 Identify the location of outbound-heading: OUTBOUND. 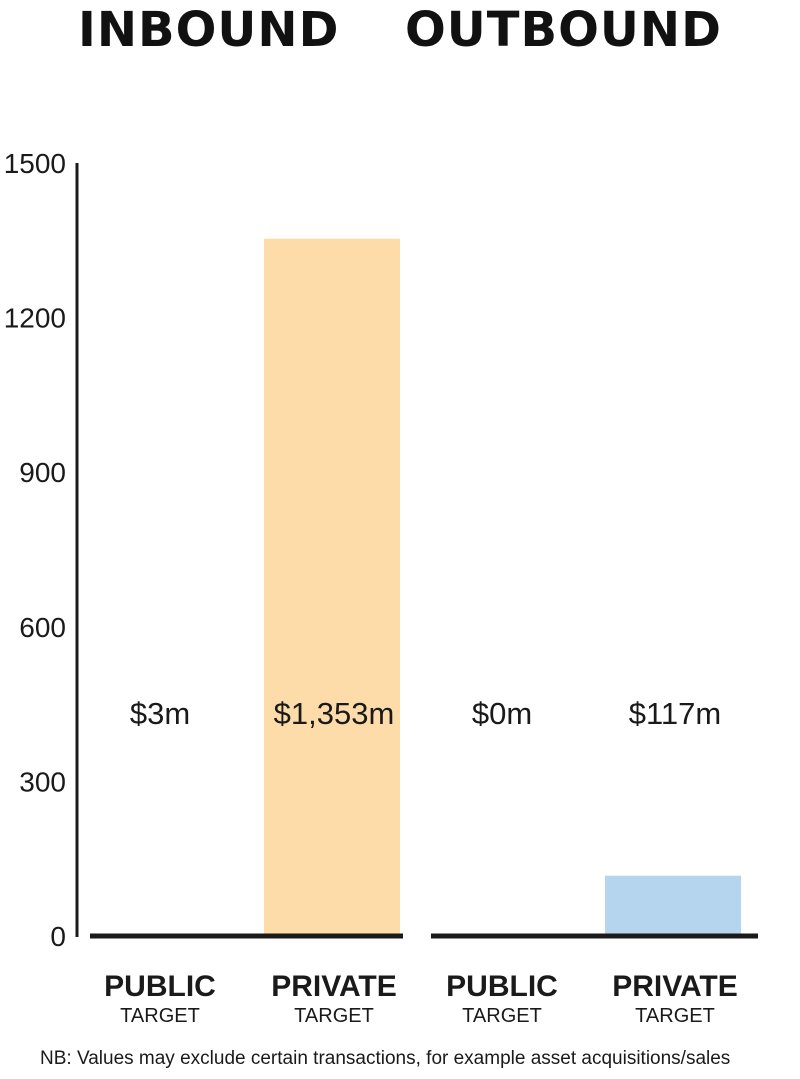
(563, 30).